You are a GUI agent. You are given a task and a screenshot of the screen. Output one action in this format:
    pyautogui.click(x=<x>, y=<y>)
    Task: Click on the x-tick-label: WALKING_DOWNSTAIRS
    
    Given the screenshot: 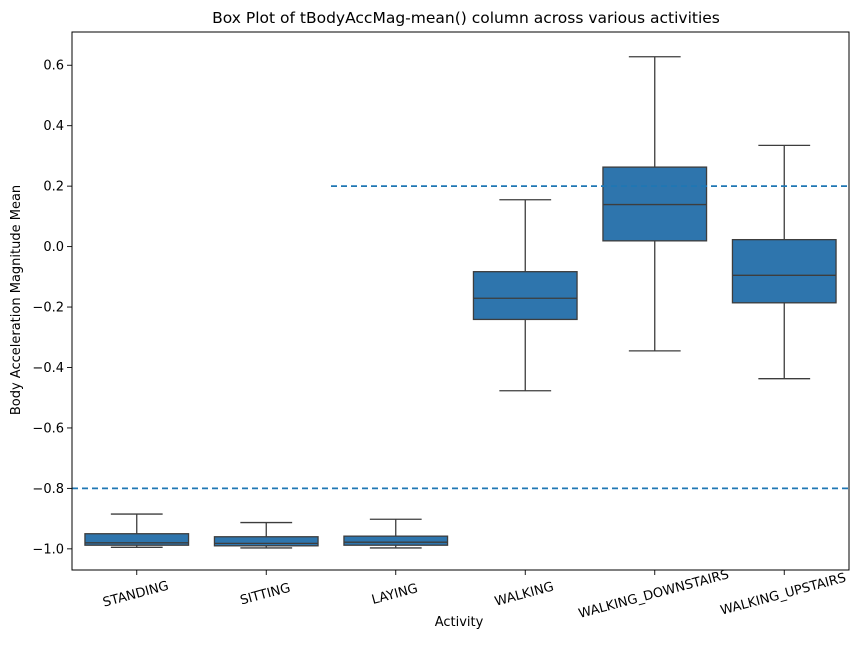 What is the action you would take?
    pyautogui.click(x=654, y=594)
    